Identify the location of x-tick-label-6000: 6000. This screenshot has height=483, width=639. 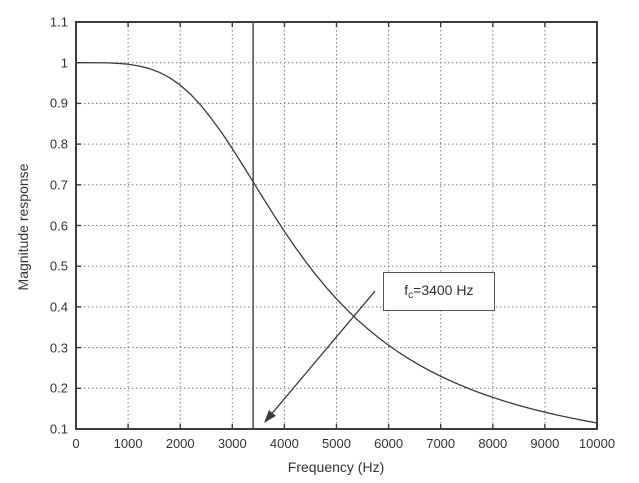
(389, 443).